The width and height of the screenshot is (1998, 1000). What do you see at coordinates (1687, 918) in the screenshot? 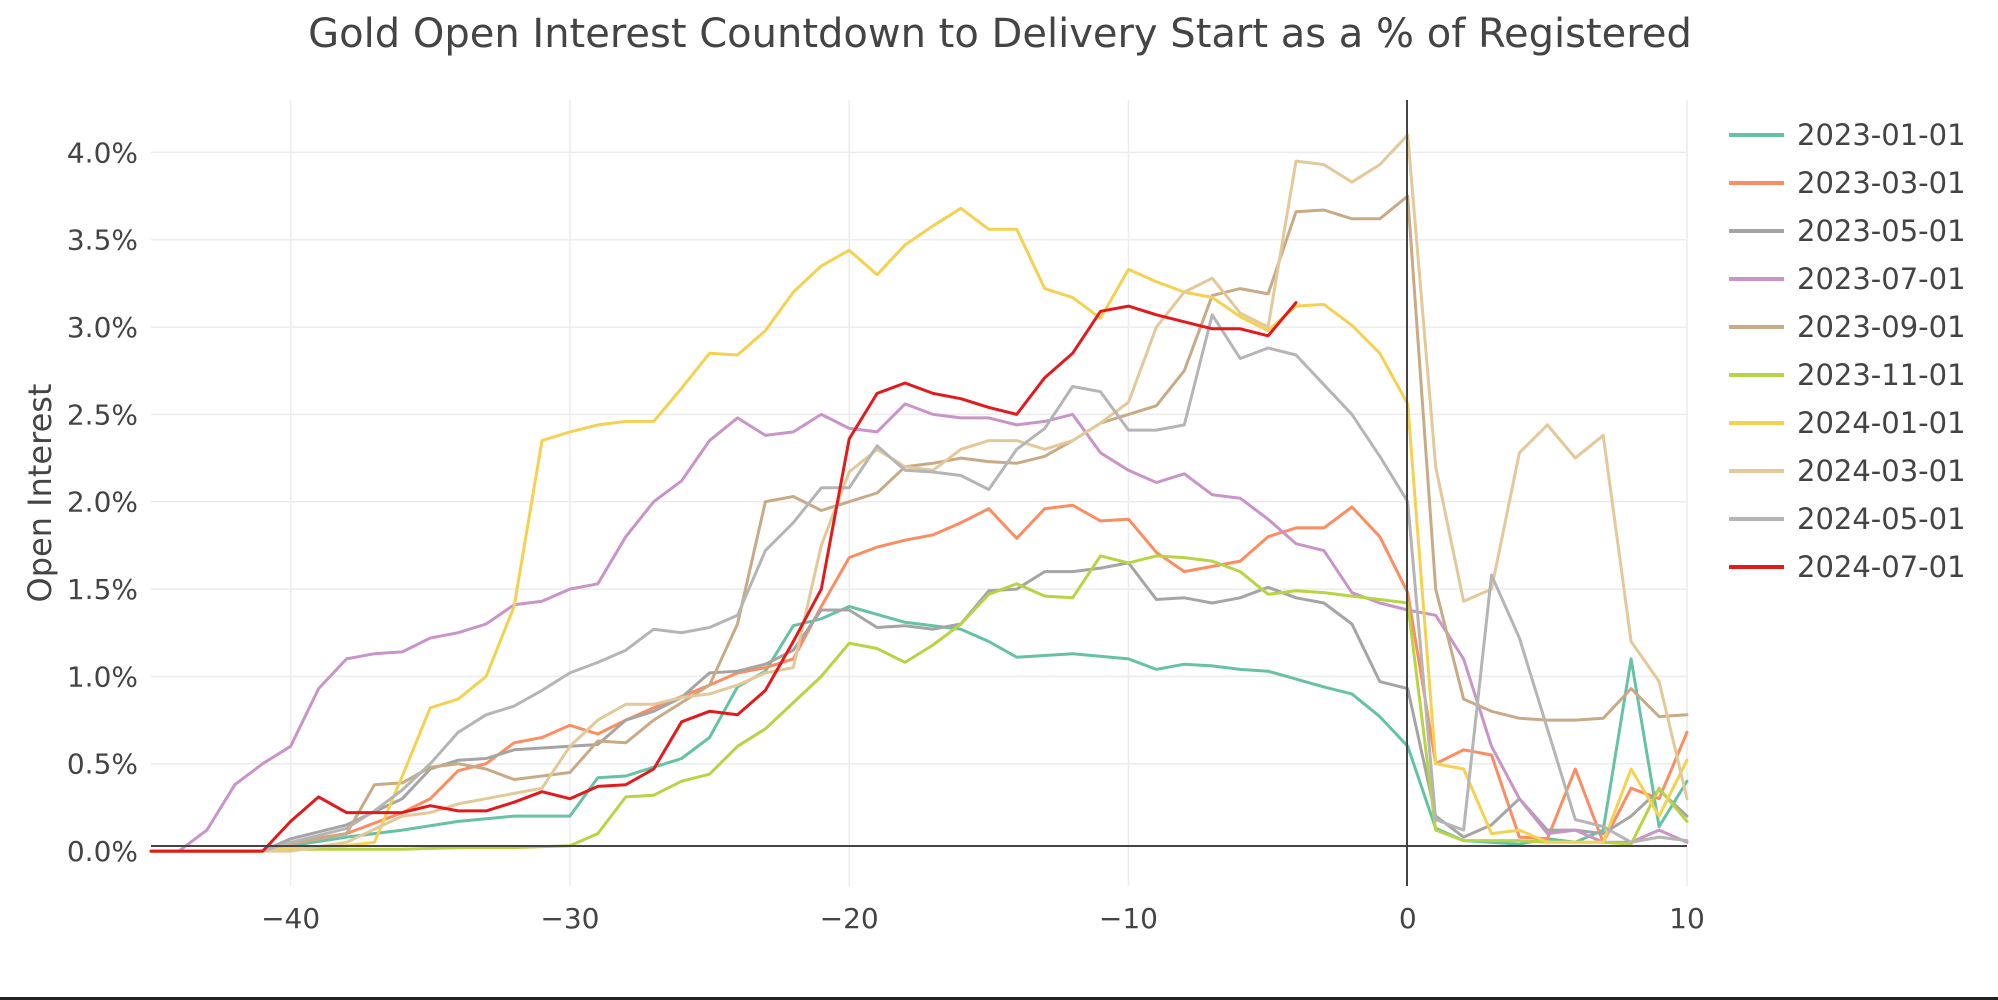
I see `x-tick-label: 10` at bounding box center [1687, 918].